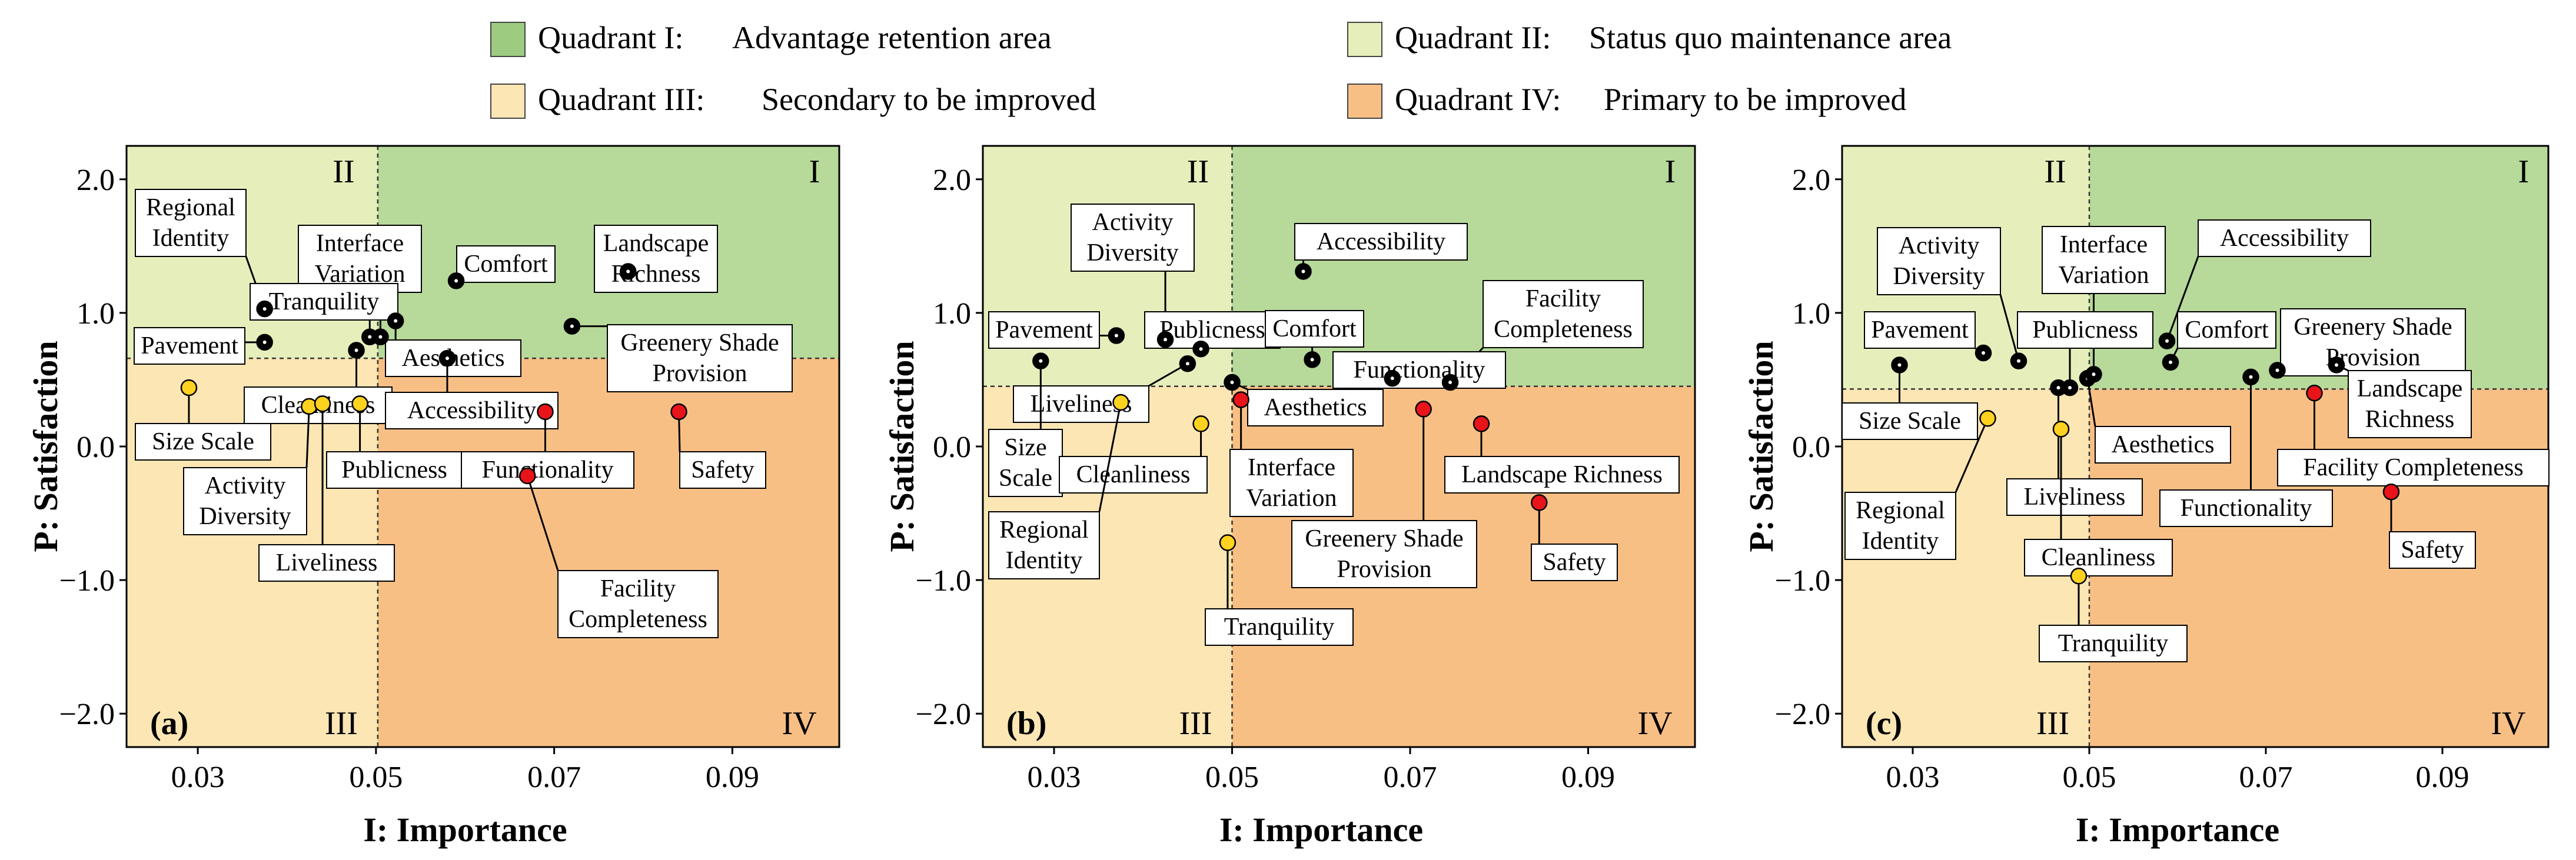 This screenshot has width=2576, height=860. Describe the element at coordinates (2074, 452) in the screenshot. I see `label-liveliness: Liveliness` at that location.